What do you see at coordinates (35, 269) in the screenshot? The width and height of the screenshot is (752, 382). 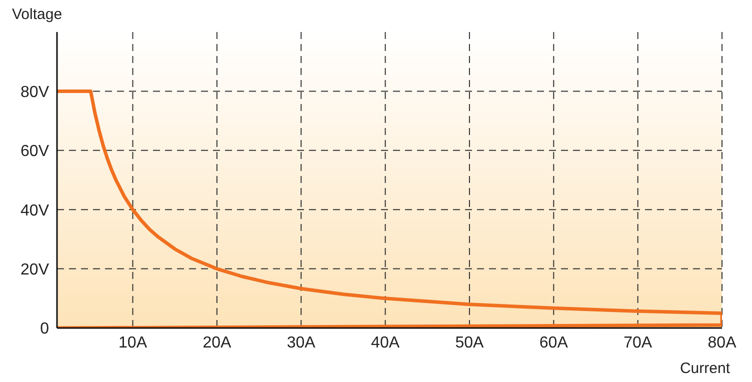 I see `y-tick-label: 20V` at bounding box center [35, 269].